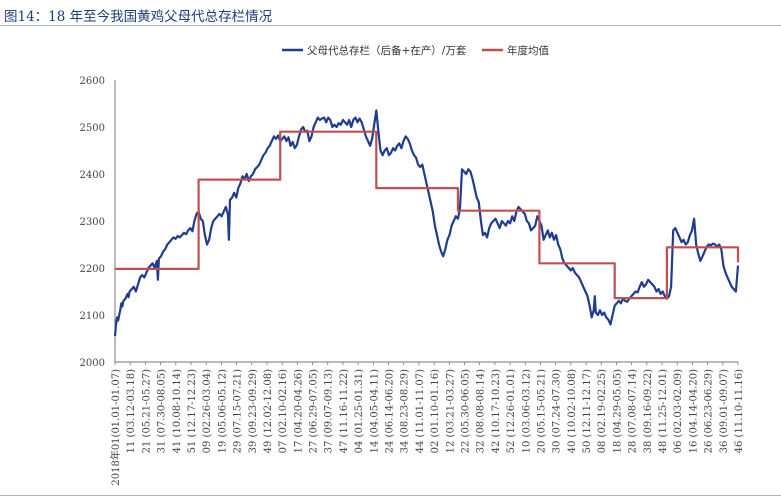 The image size is (781, 499). What do you see at coordinates (387, 50) in the screenshot?
I see `legend-label-series: 父母代总存栏（后备+在产）/万套` at bounding box center [387, 50].